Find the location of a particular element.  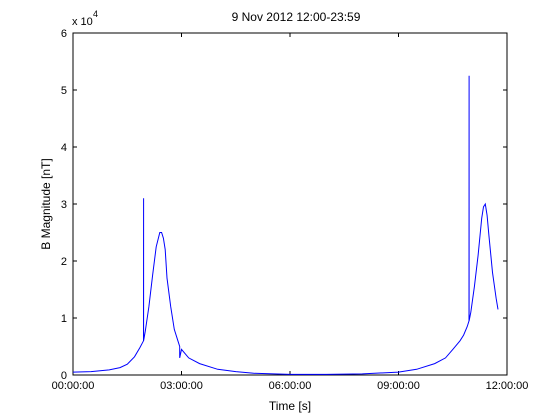

x-tick-label: 09:00:00 is located at coordinates (398, 386).